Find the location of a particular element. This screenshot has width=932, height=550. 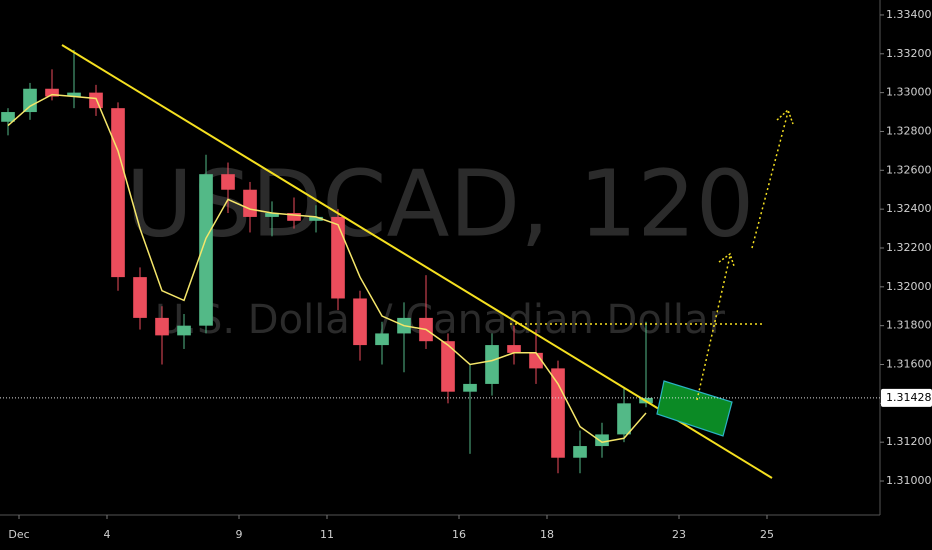

y-tick-label: 1.32800 is located at coordinates (909, 130).